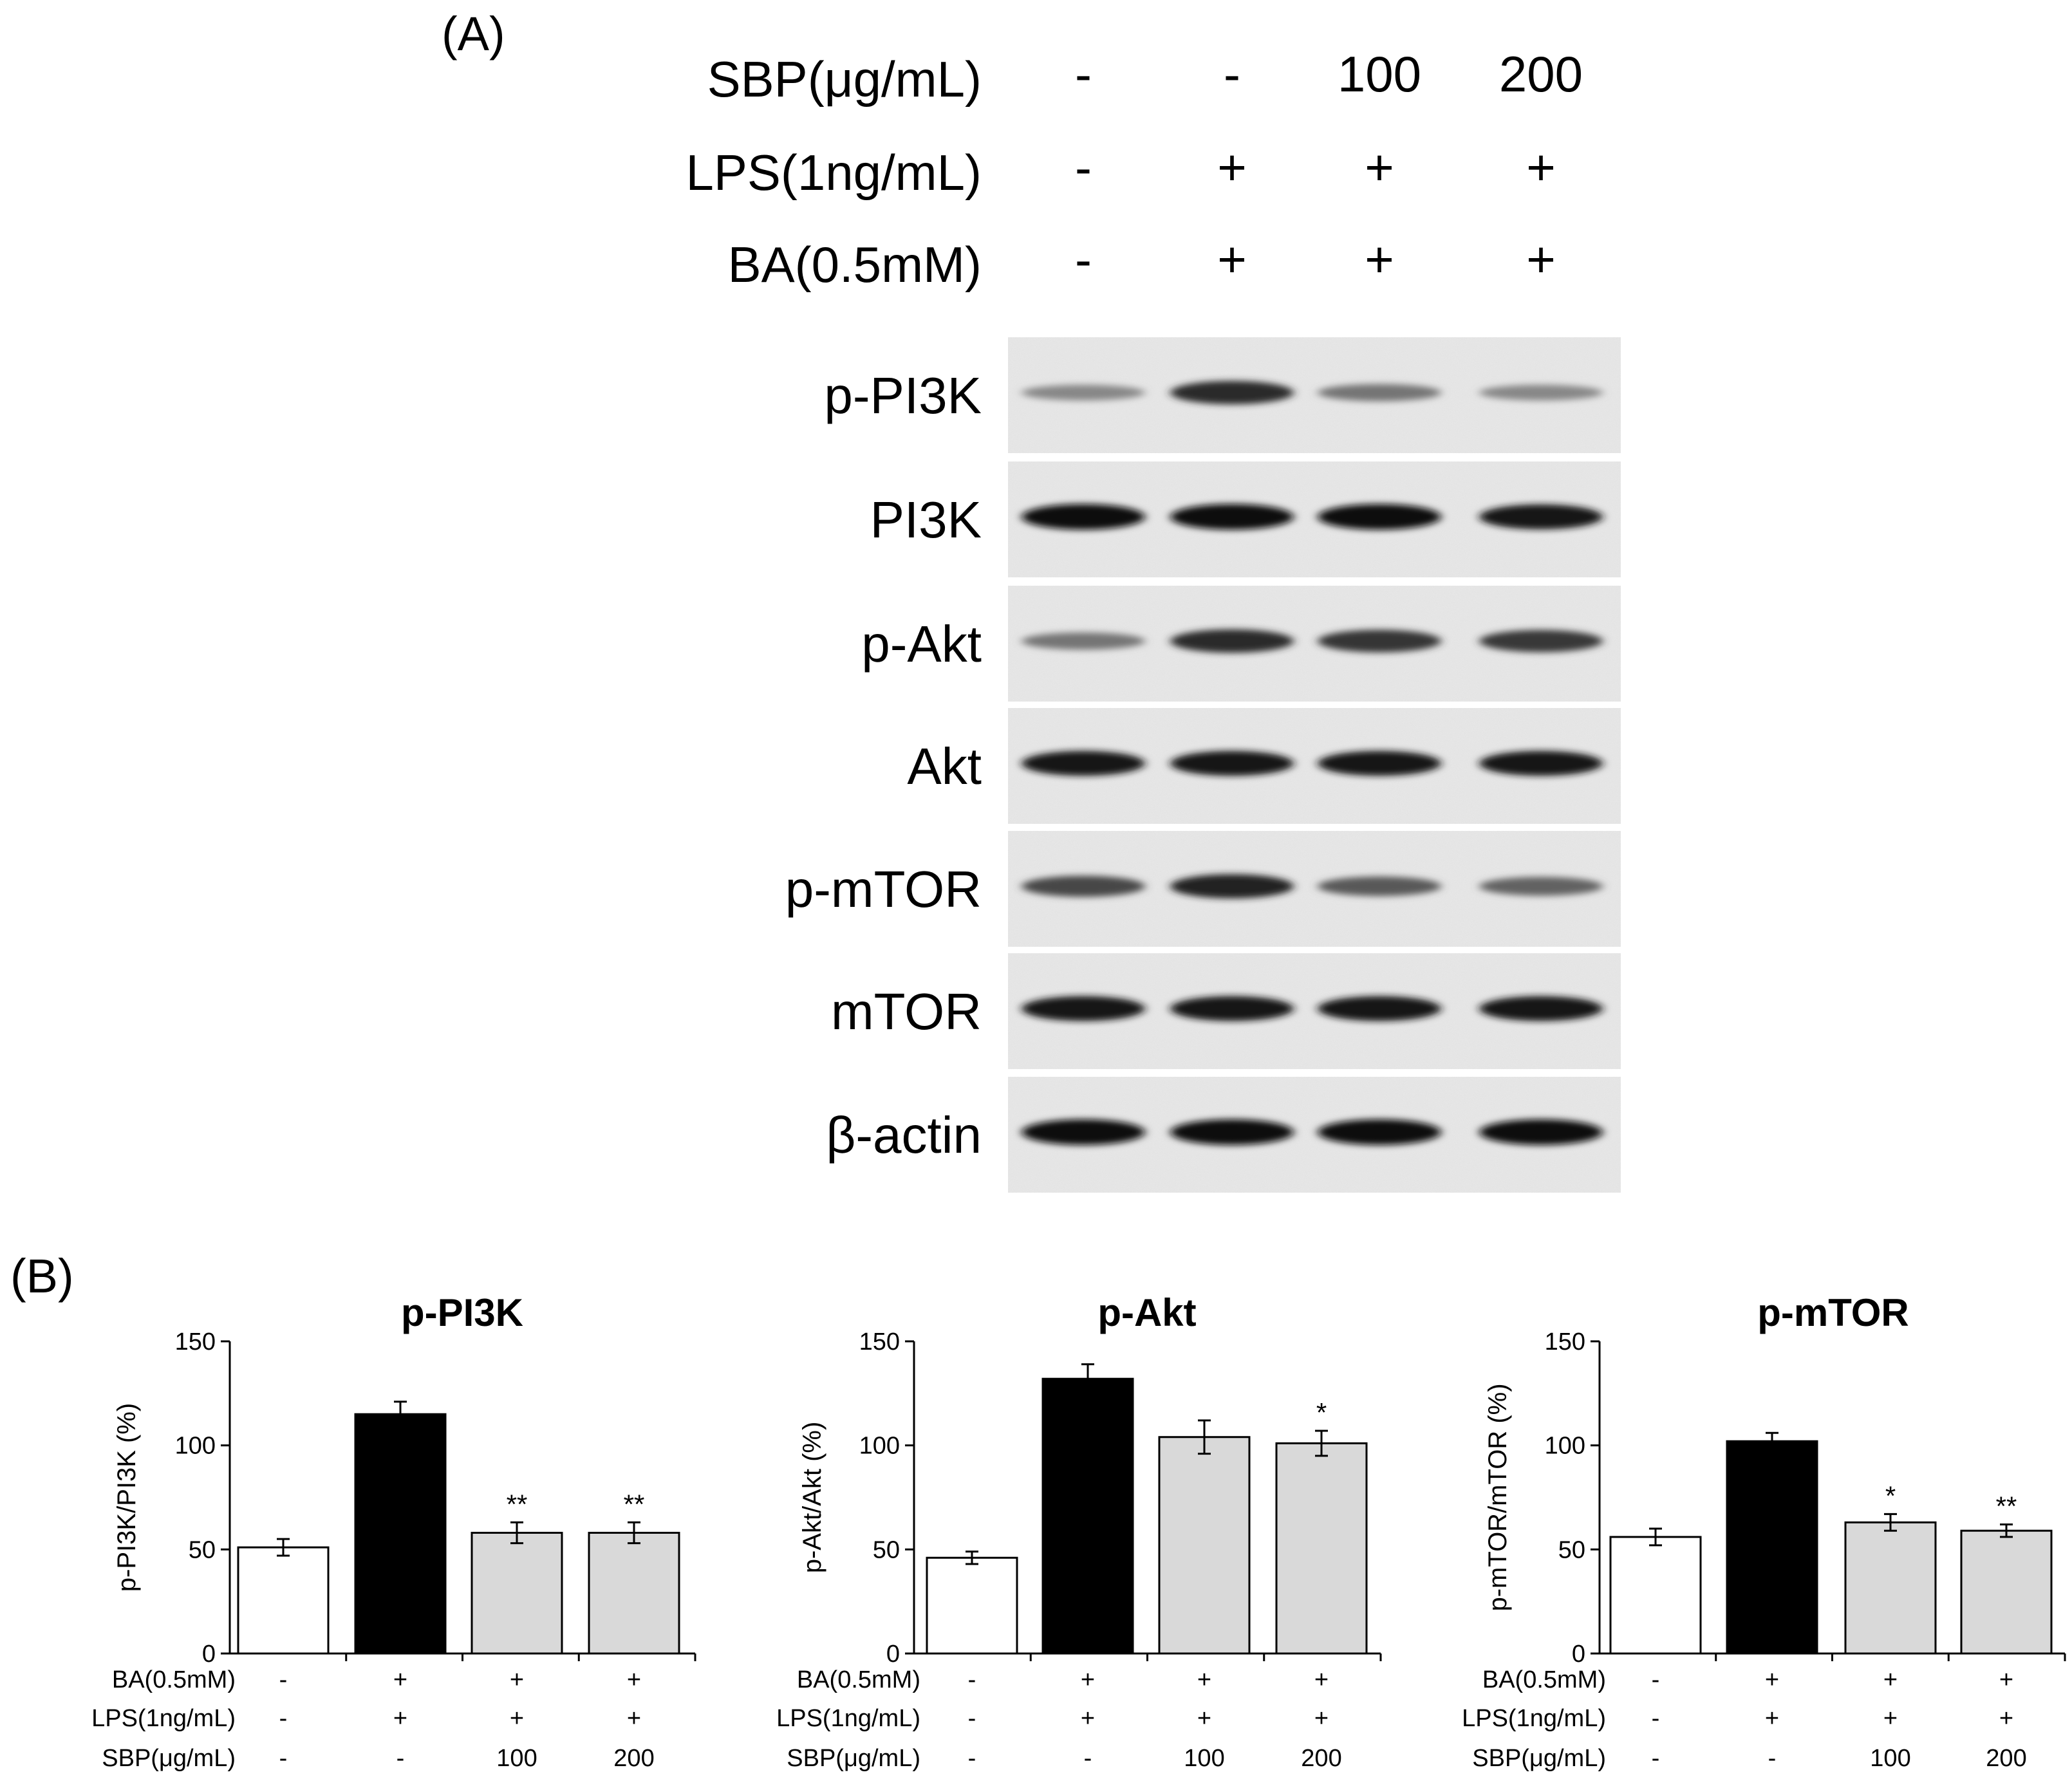 The width and height of the screenshot is (2072, 1779). What do you see at coordinates (1498, 1497) in the screenshot?
I see `y-axis-label: p-mTOR/mTOR (%)` at bounding box center [1498, 1497].